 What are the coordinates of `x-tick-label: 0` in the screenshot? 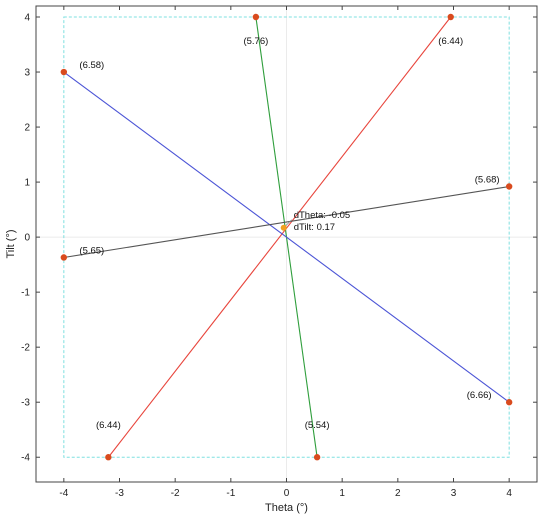 It's located at (287, 493).